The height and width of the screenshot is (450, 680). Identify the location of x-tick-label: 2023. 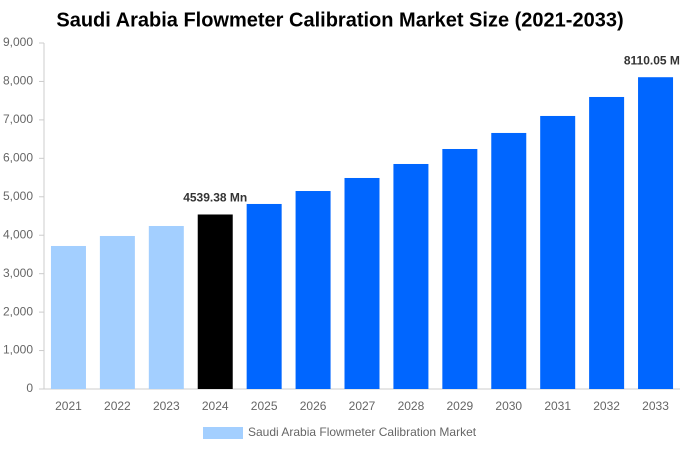
(166, 406).